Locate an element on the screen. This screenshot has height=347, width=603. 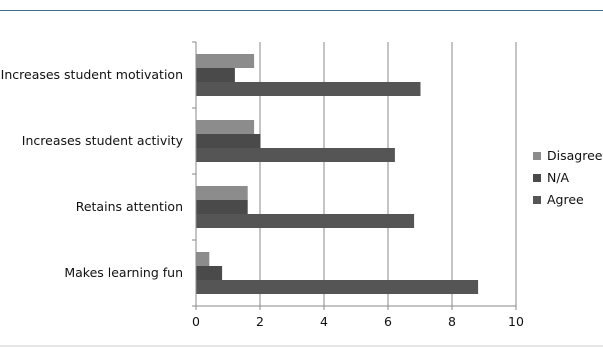
x-tick-label: 8 is located at coordinates (452, 321).